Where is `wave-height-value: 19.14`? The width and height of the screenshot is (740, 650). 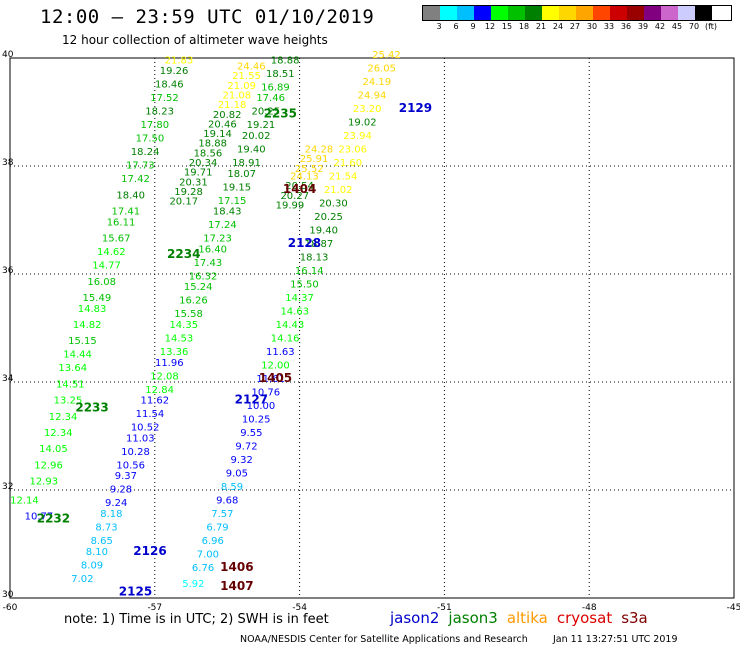
wave-height-value: 19.14 is located at coordinates (217, 134).